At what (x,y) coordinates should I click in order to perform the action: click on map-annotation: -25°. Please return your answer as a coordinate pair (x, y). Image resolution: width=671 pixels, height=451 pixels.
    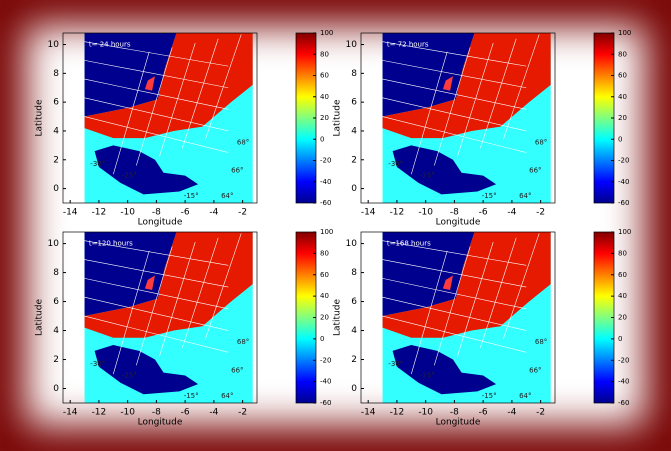
    Looking at the image, I should click on (129, 375).